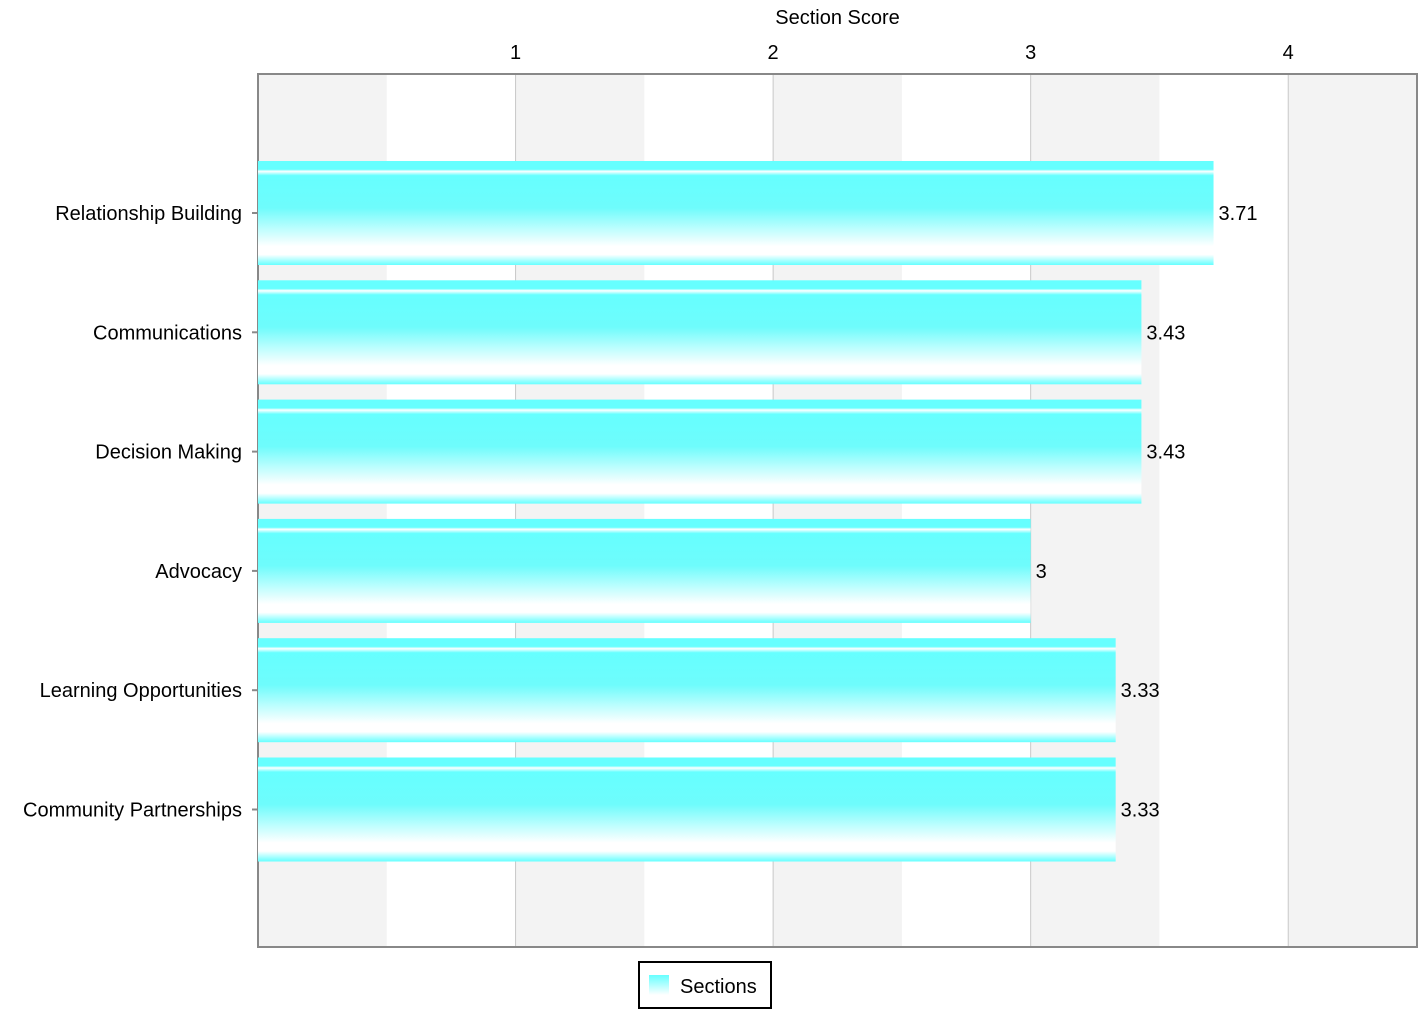 The height and width of the screenshot is (1009, 1423). Describe the element at coordinates (198, 572) in the screenshot. I see `category-label: Advocacy` at that location.